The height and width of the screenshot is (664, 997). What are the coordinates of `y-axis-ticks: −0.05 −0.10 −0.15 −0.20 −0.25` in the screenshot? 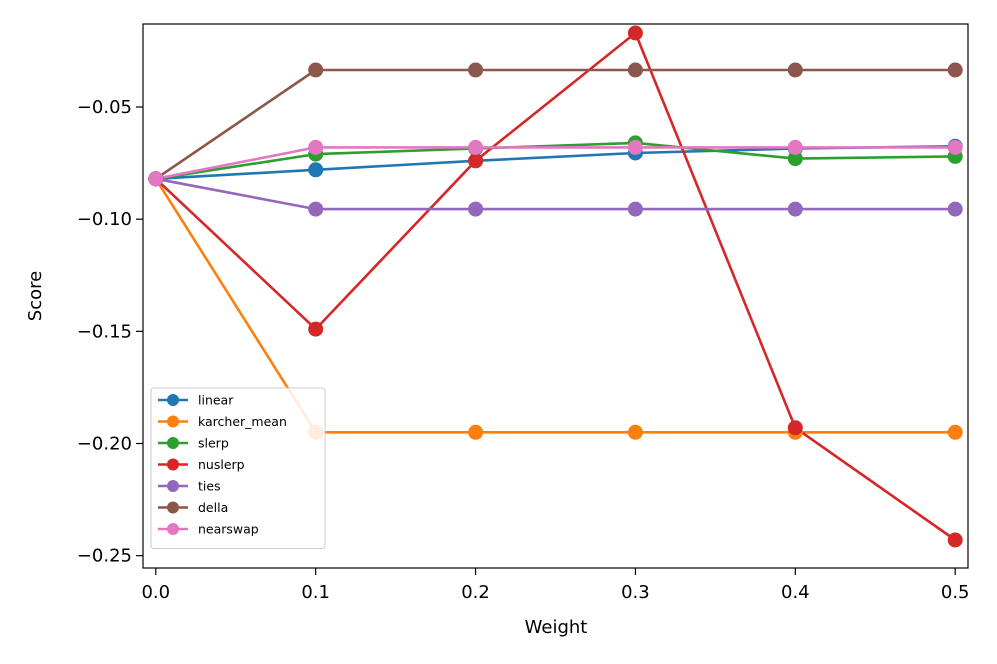 It's located at (110, 332).